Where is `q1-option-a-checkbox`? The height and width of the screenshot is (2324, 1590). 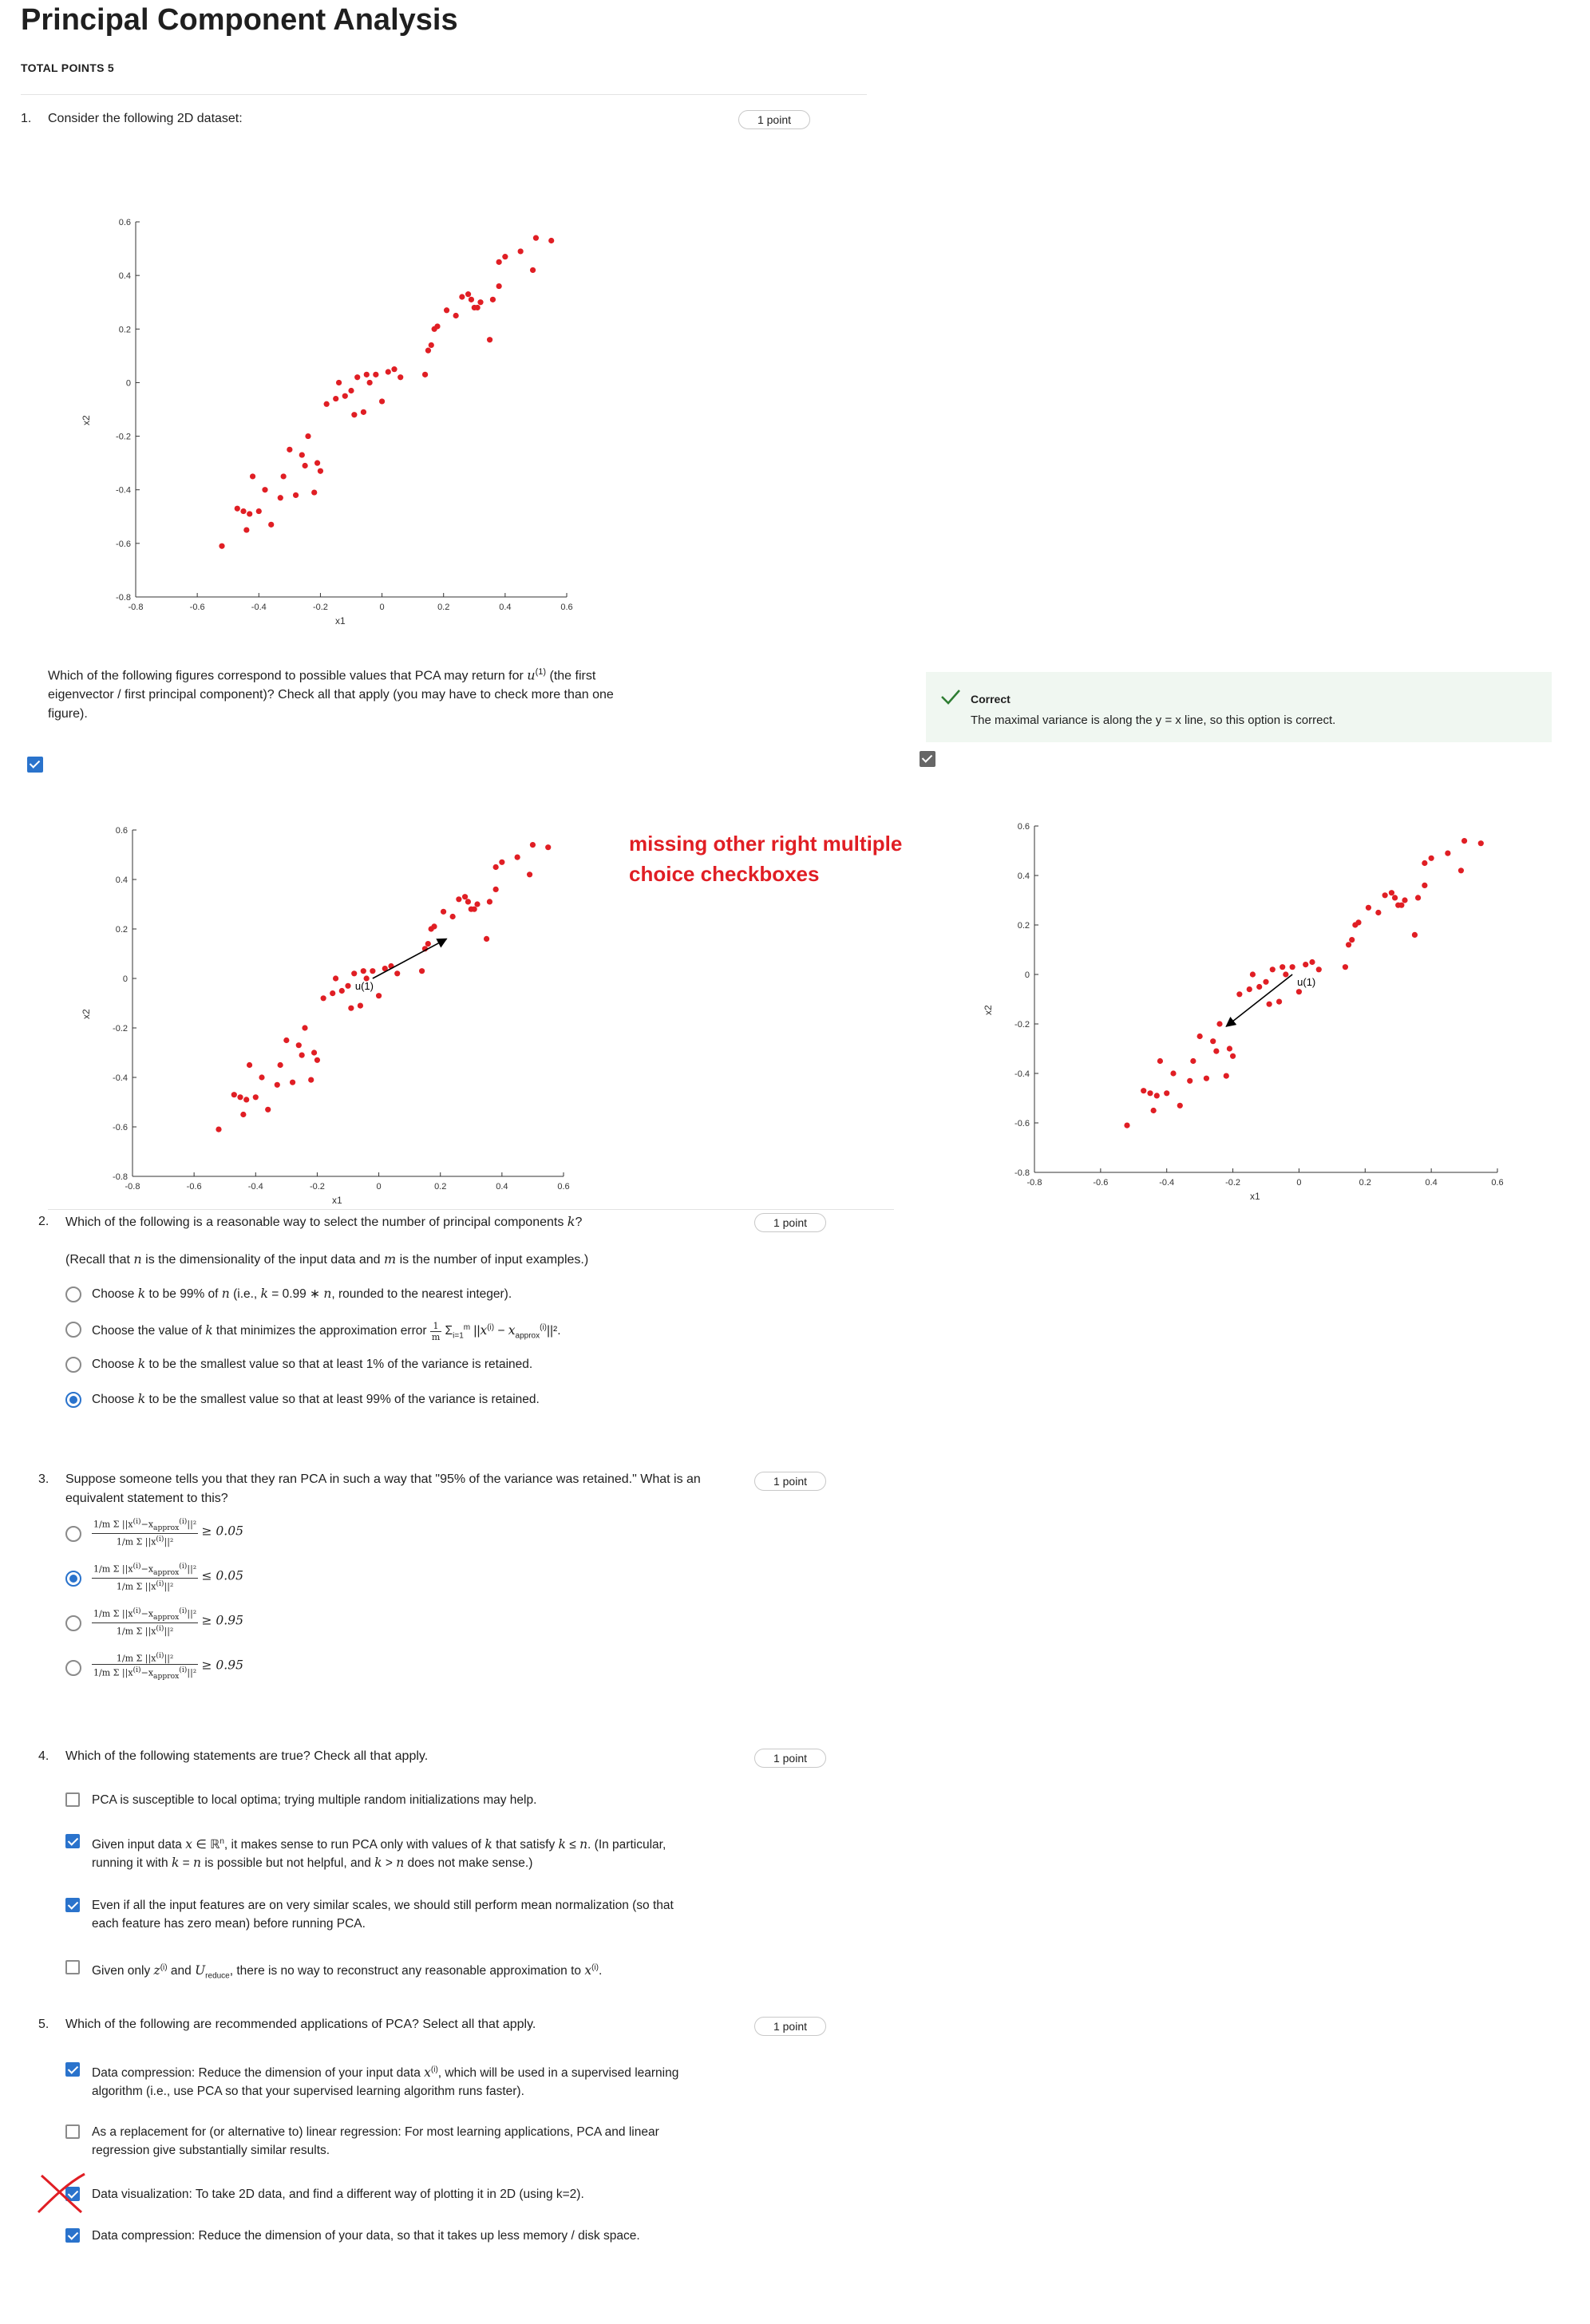
q1-option-a-checkbox is located at coordinates (35, 765).